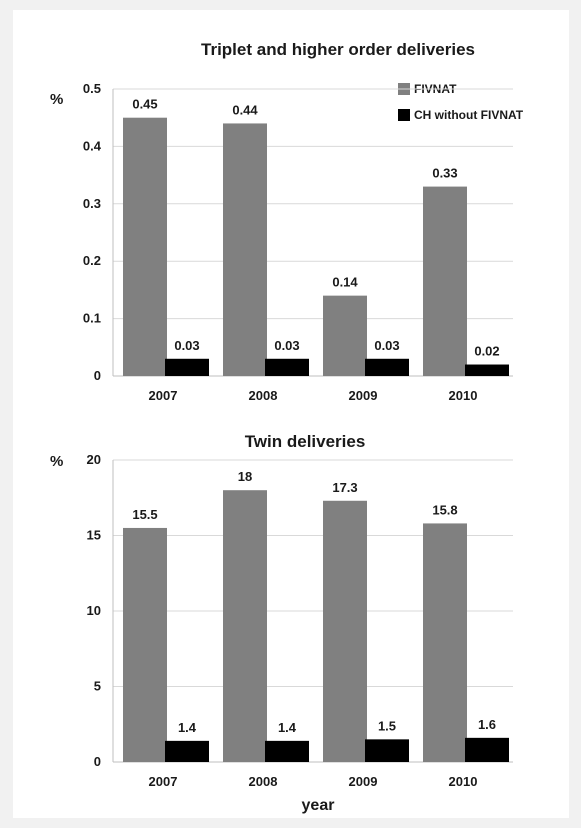 The width and height of the screenshot is (581, 828). Describe the element at coordinates (94, 459) in the screenshot. I see `y-tick-label: 20` at that location.